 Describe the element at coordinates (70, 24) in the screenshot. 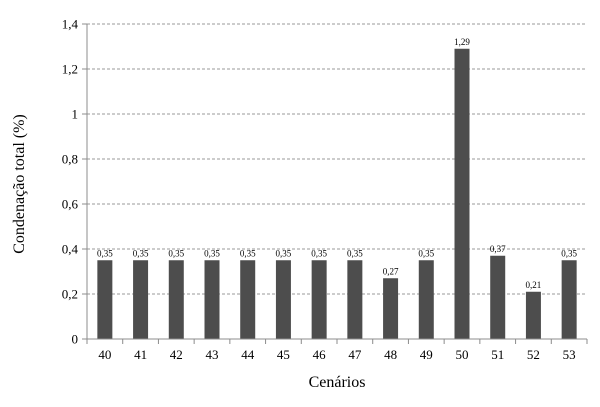

I see `y-tick-label: 1,4` at that location.